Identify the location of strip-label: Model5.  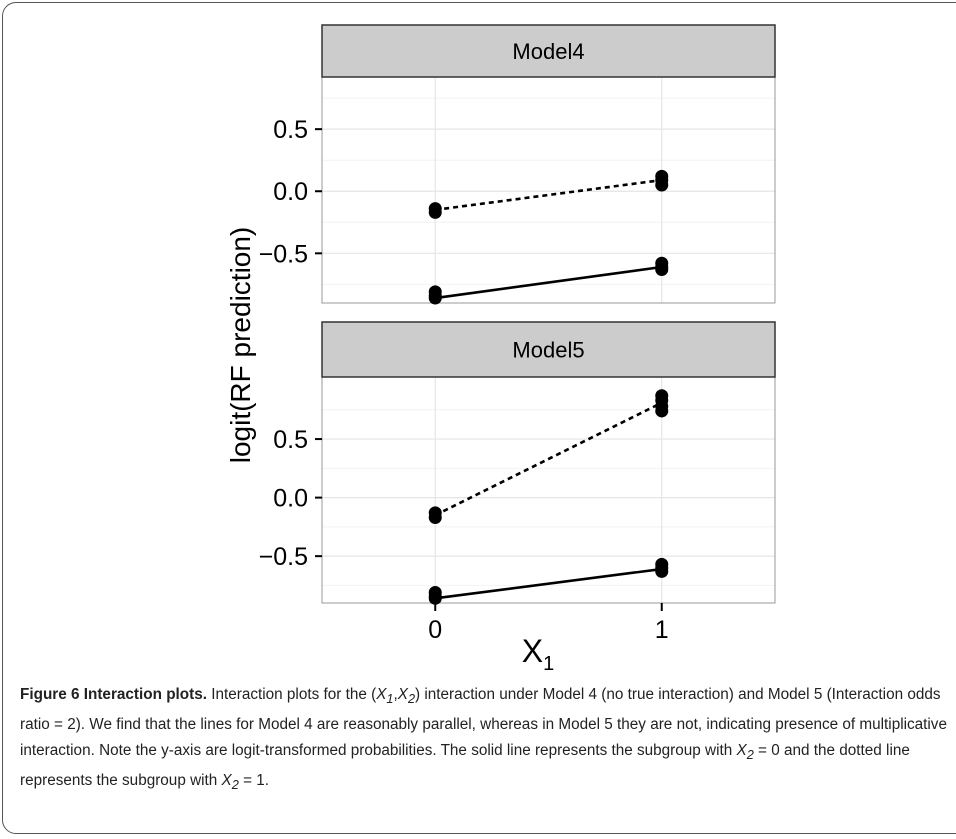
(548, 350).